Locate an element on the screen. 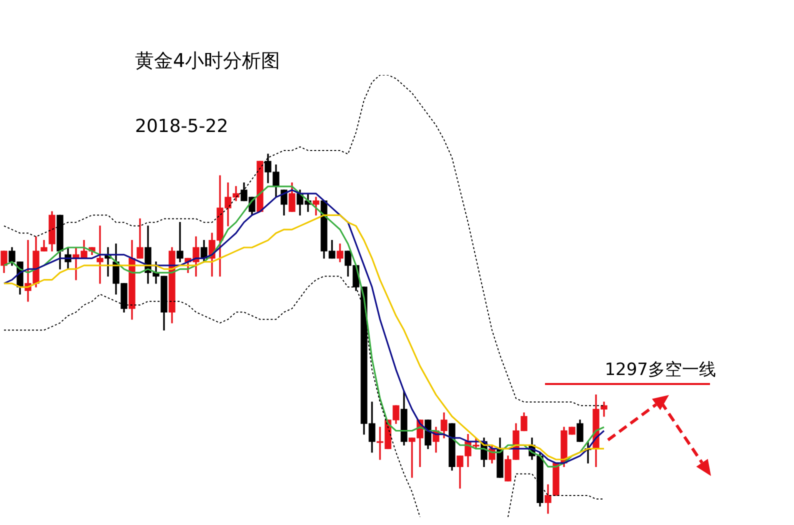 The height and width of the screenshot is (525, 794). ref-line-label: 1297多空一线 is located at coordinates (660, 370).